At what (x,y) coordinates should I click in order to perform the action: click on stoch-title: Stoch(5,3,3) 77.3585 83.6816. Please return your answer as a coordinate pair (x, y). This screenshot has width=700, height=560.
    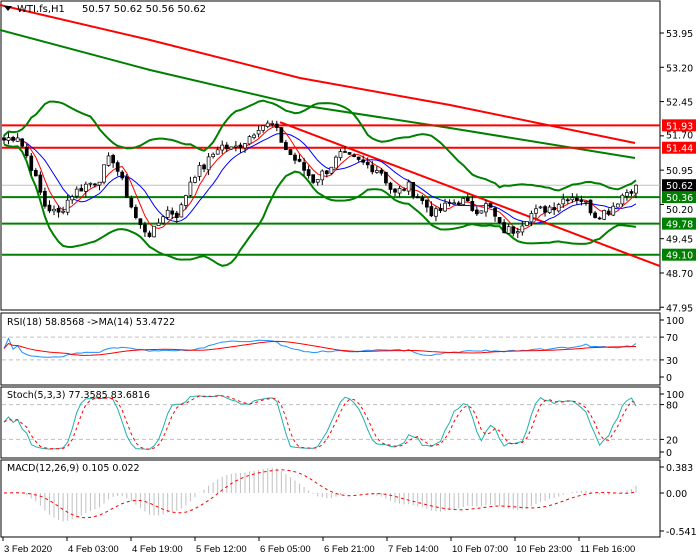
    Looking at the image, I should click on (78, 395).